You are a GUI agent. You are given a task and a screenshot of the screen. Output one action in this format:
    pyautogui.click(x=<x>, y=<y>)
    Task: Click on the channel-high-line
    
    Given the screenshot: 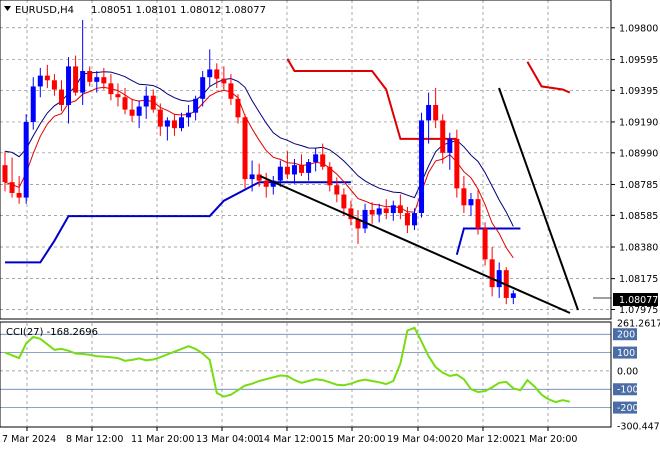 What is the action you would take?
    pyautogui.click(x=371, y=99)
    